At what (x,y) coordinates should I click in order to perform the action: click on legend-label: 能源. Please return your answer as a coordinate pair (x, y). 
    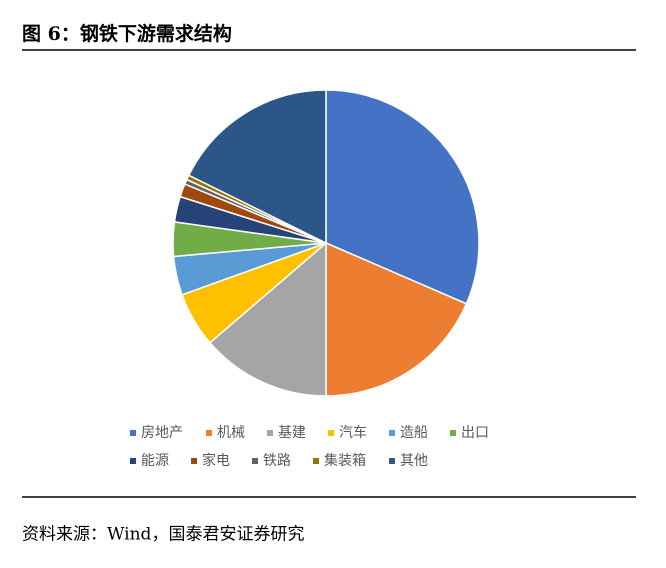
    Looking at the image, I should click on (155, 461).